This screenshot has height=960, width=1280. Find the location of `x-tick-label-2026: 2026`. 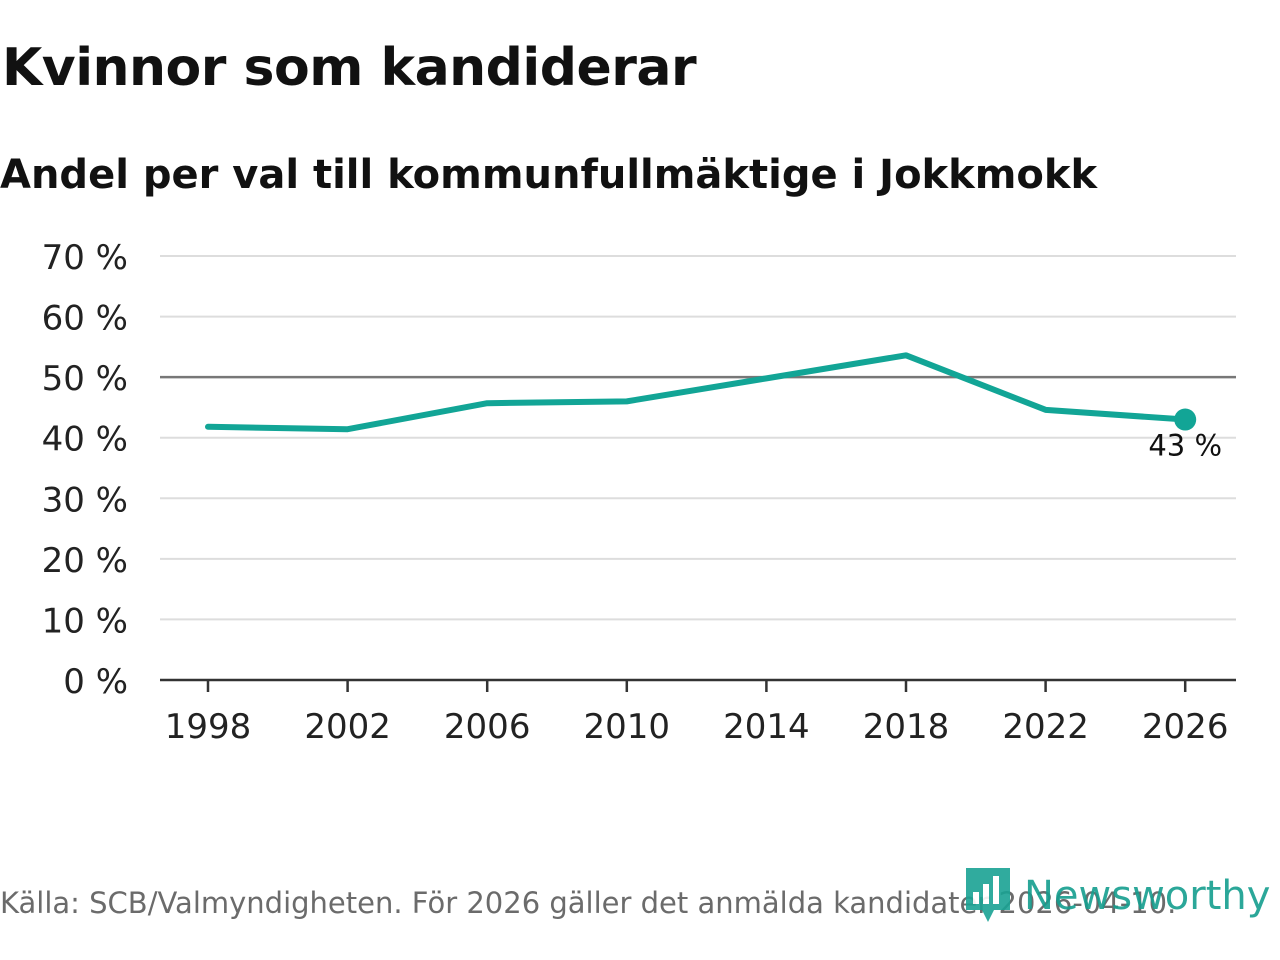

x-tick-label-2026: 2026 is located at coordinates (1185, 727).